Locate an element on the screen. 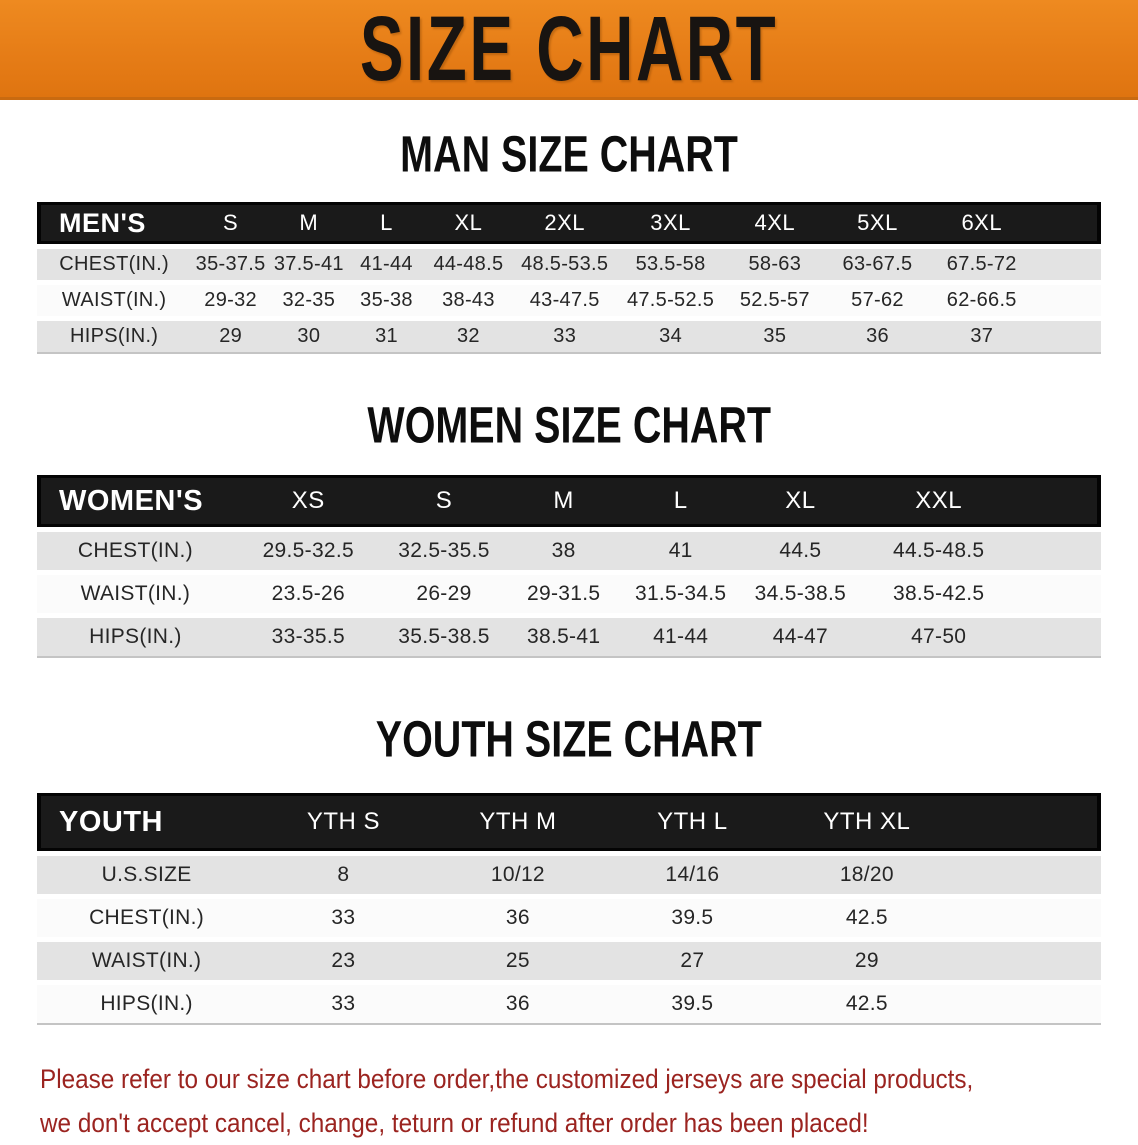 This screenshot has width=1138, height=1145. row-label: HIPS(IN.) is located at coordinates (147, 1005).